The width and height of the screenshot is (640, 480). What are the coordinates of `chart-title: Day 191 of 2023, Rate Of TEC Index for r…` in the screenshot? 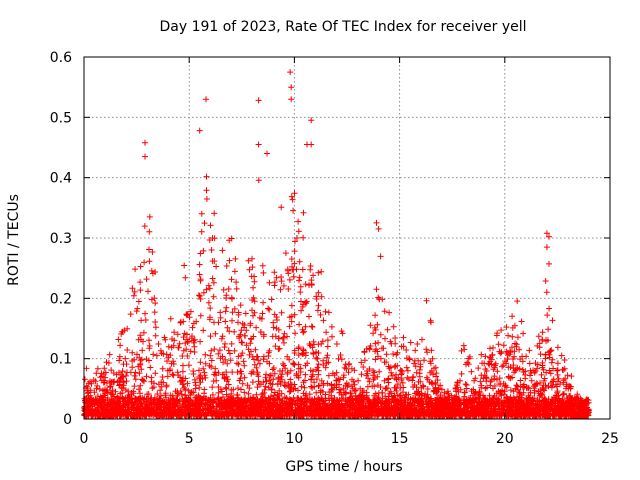 It's located at (342, 27).